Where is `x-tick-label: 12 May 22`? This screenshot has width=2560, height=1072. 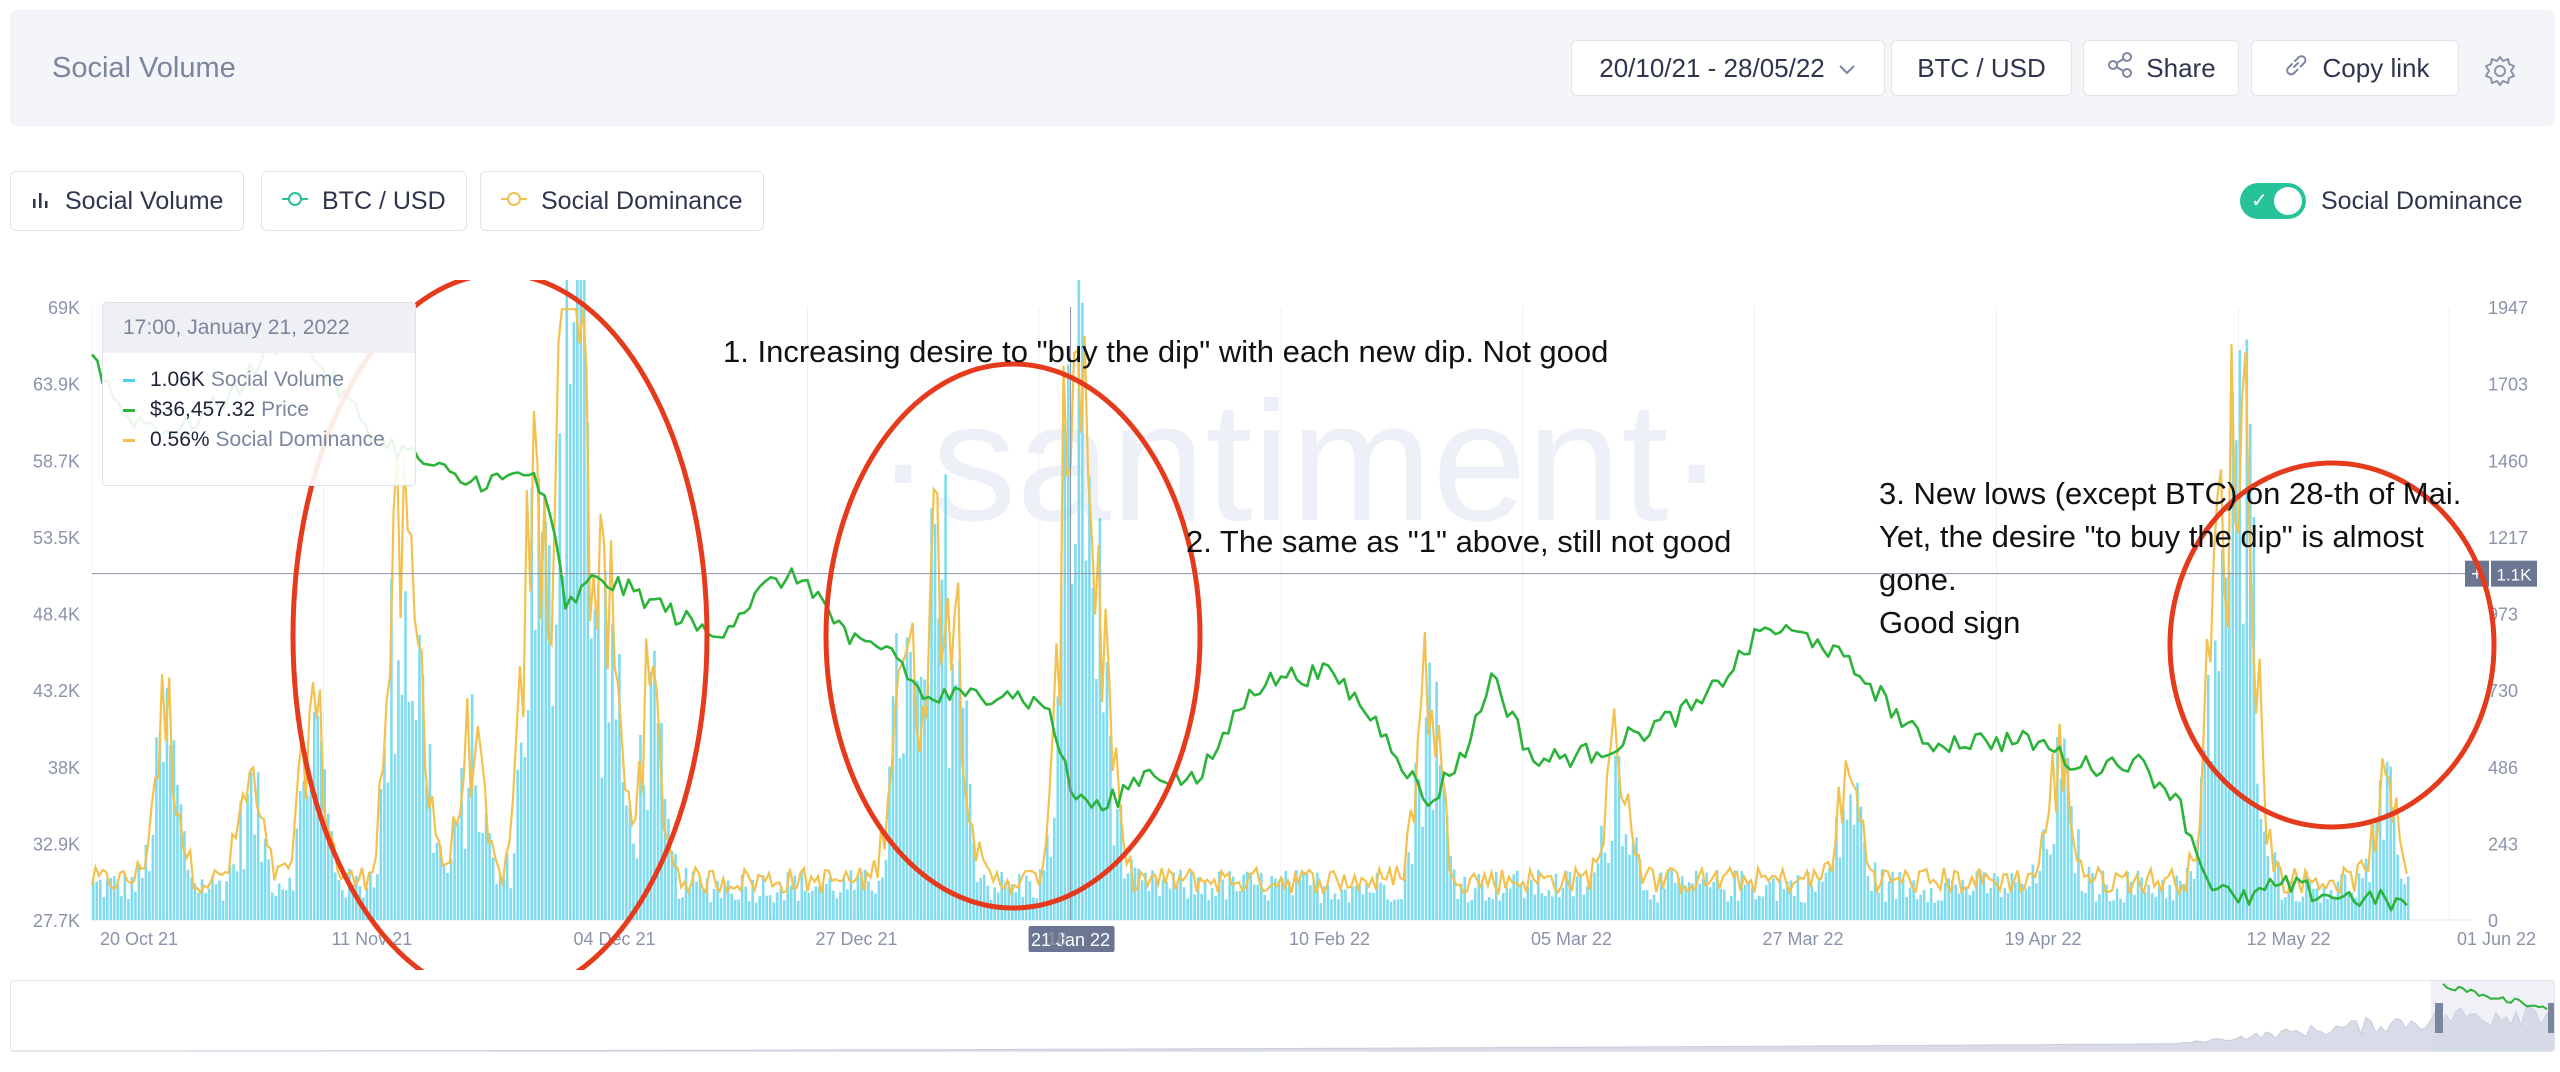
x-tick-label: 12 May 22 is located at coordinates (2289, 939).